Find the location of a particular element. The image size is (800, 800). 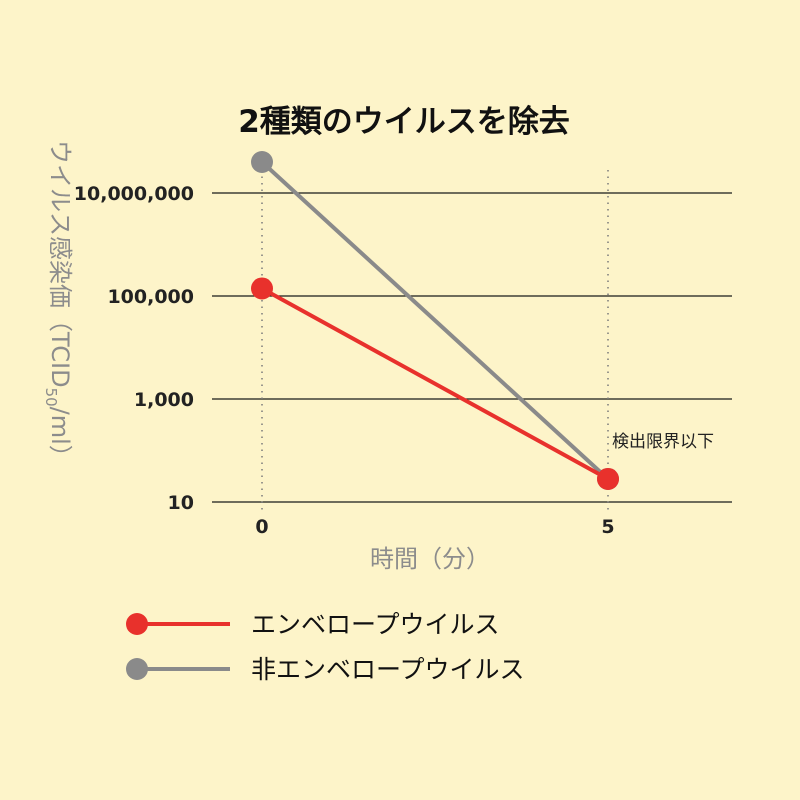

y-tick-label: 10,000,000 is located at coordinates (134, 194).